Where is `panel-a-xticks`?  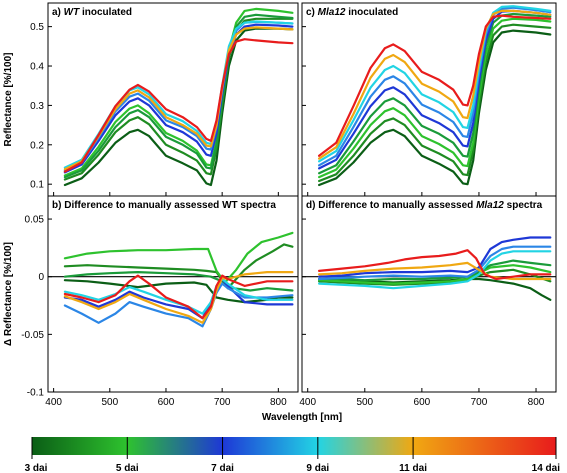
panel-a-xticks is located at coordinates (166, 194).